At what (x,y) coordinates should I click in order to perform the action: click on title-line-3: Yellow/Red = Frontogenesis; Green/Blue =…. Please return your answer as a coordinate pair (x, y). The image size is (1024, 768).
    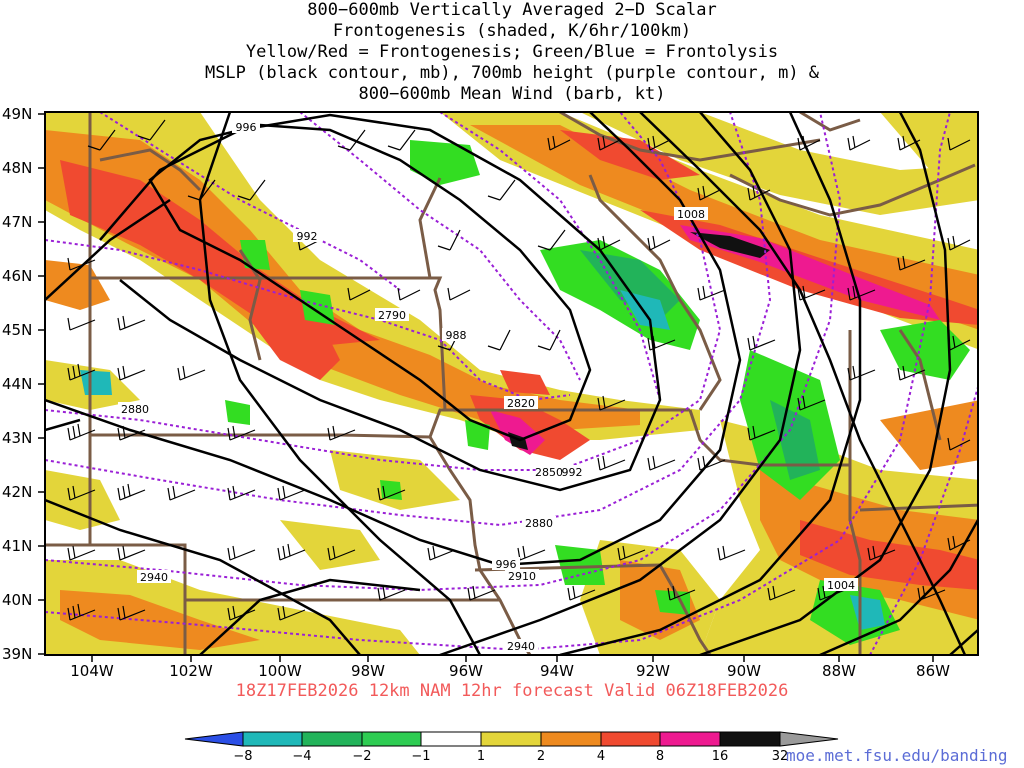
    Looking at the image, I should click on (512, 52).